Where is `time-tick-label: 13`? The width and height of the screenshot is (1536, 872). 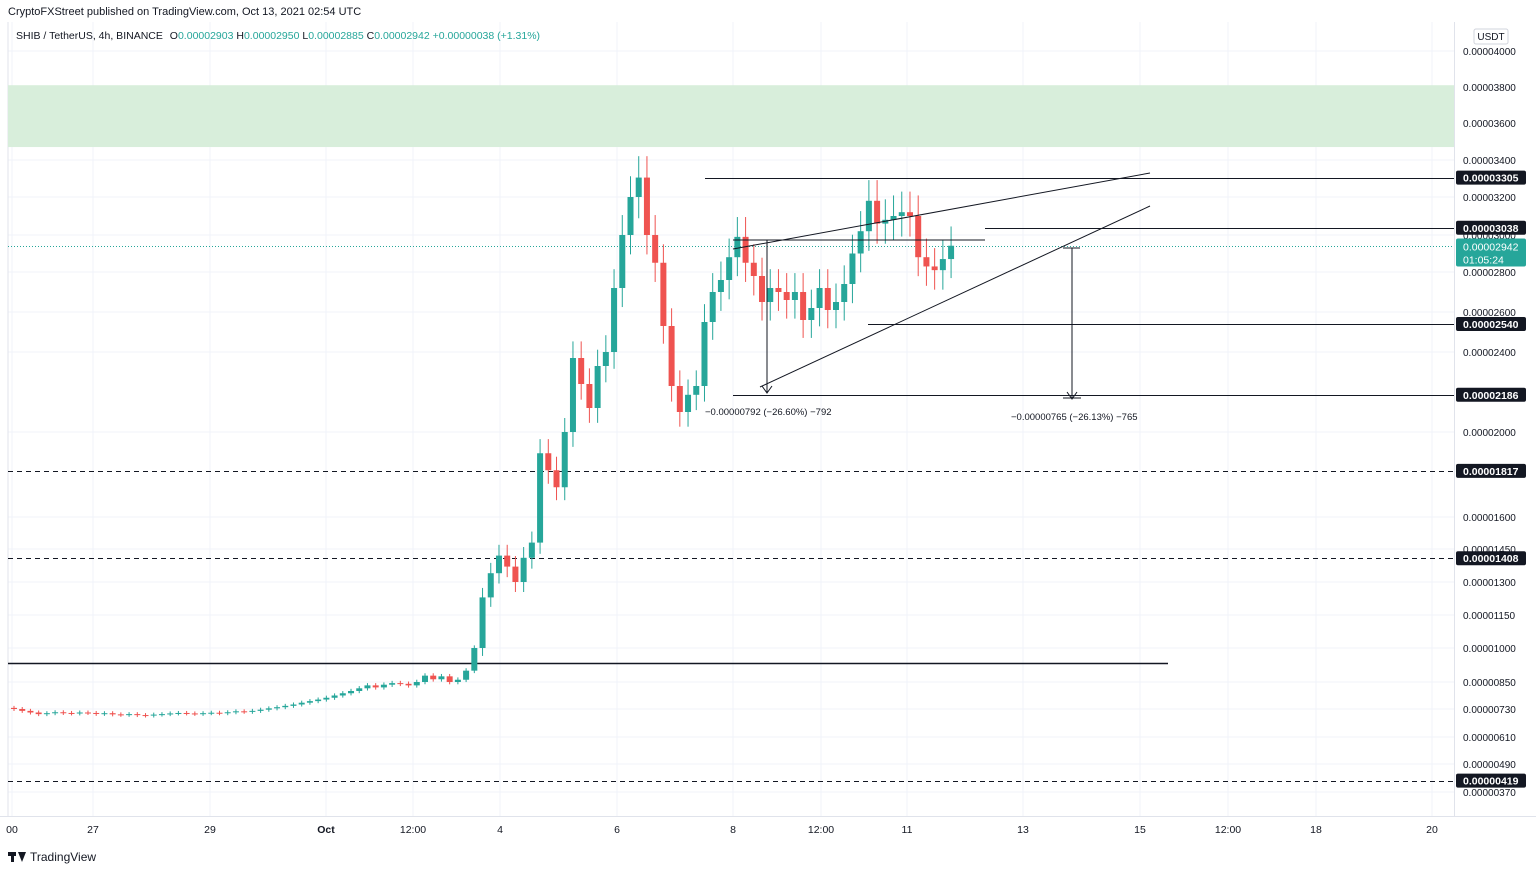 time-tick-label: 13 is located at coordinates (1023, 830).